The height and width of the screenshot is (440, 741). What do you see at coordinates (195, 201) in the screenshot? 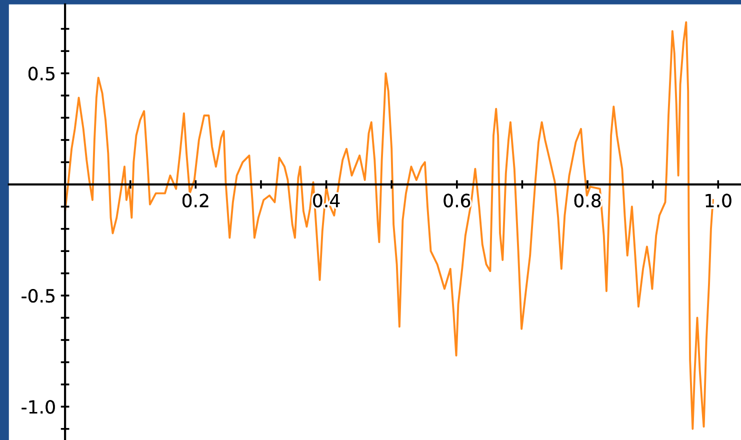
I see `x-tick-label: 0.2` at bounding box center [195, 201].